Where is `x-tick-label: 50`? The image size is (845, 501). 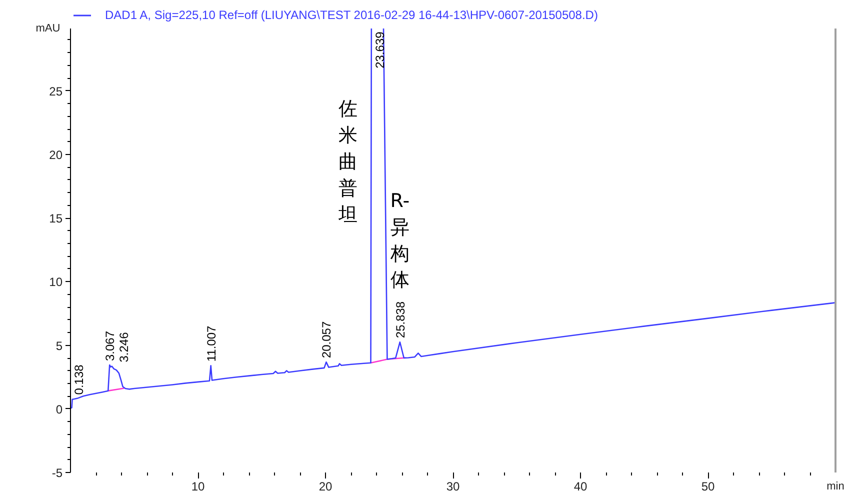
x-tick-label: 50 is located at coordinates (708, 487).